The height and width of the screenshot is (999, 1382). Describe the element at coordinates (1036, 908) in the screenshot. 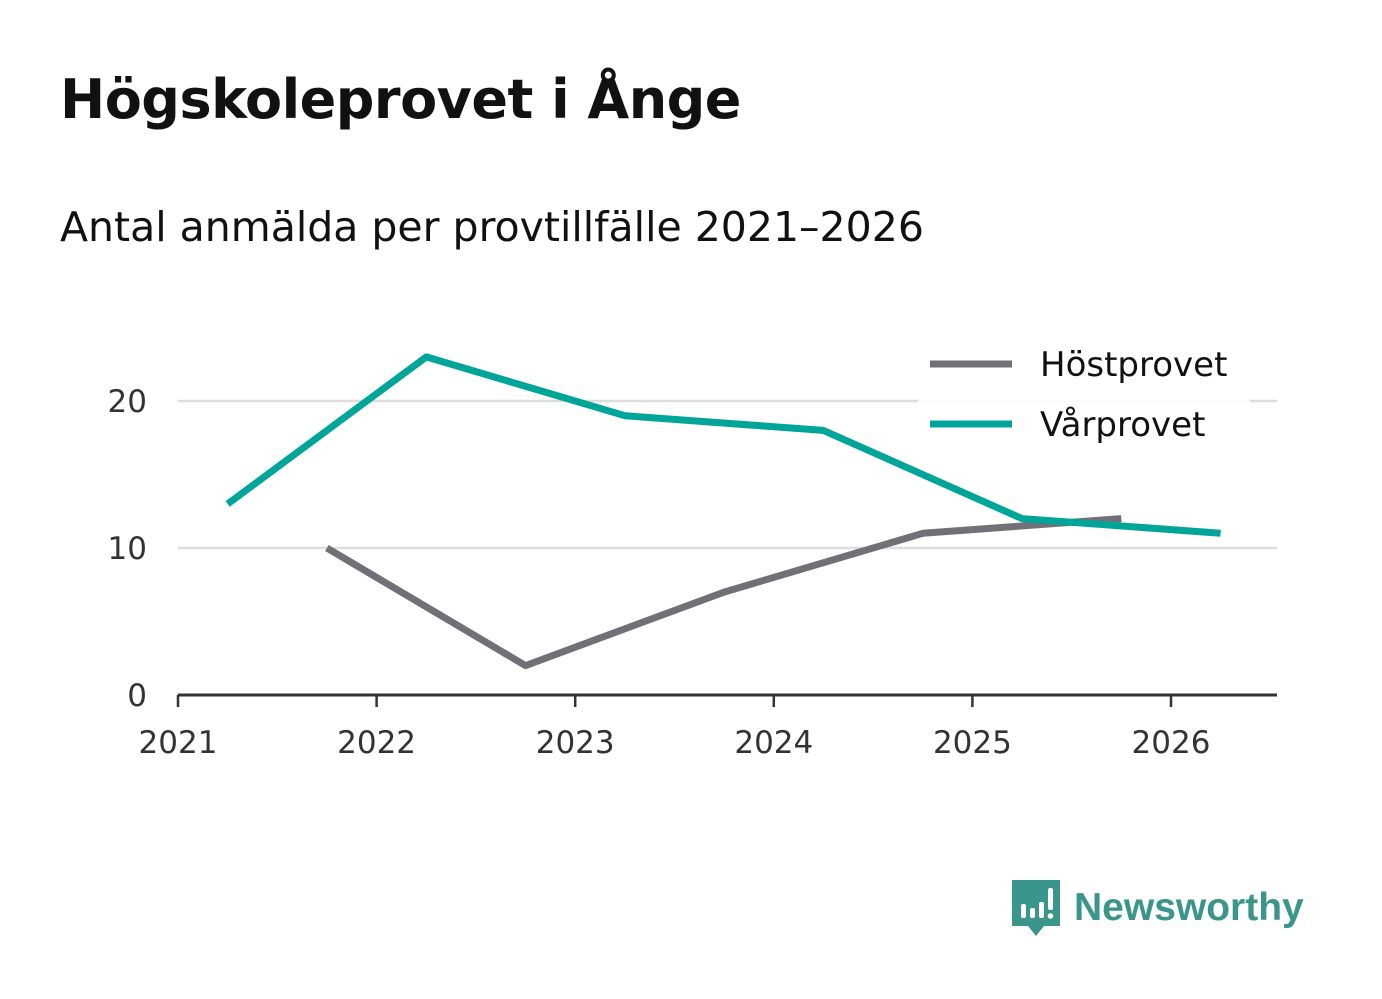

I see `newsworthy-logo-icon` at that location.